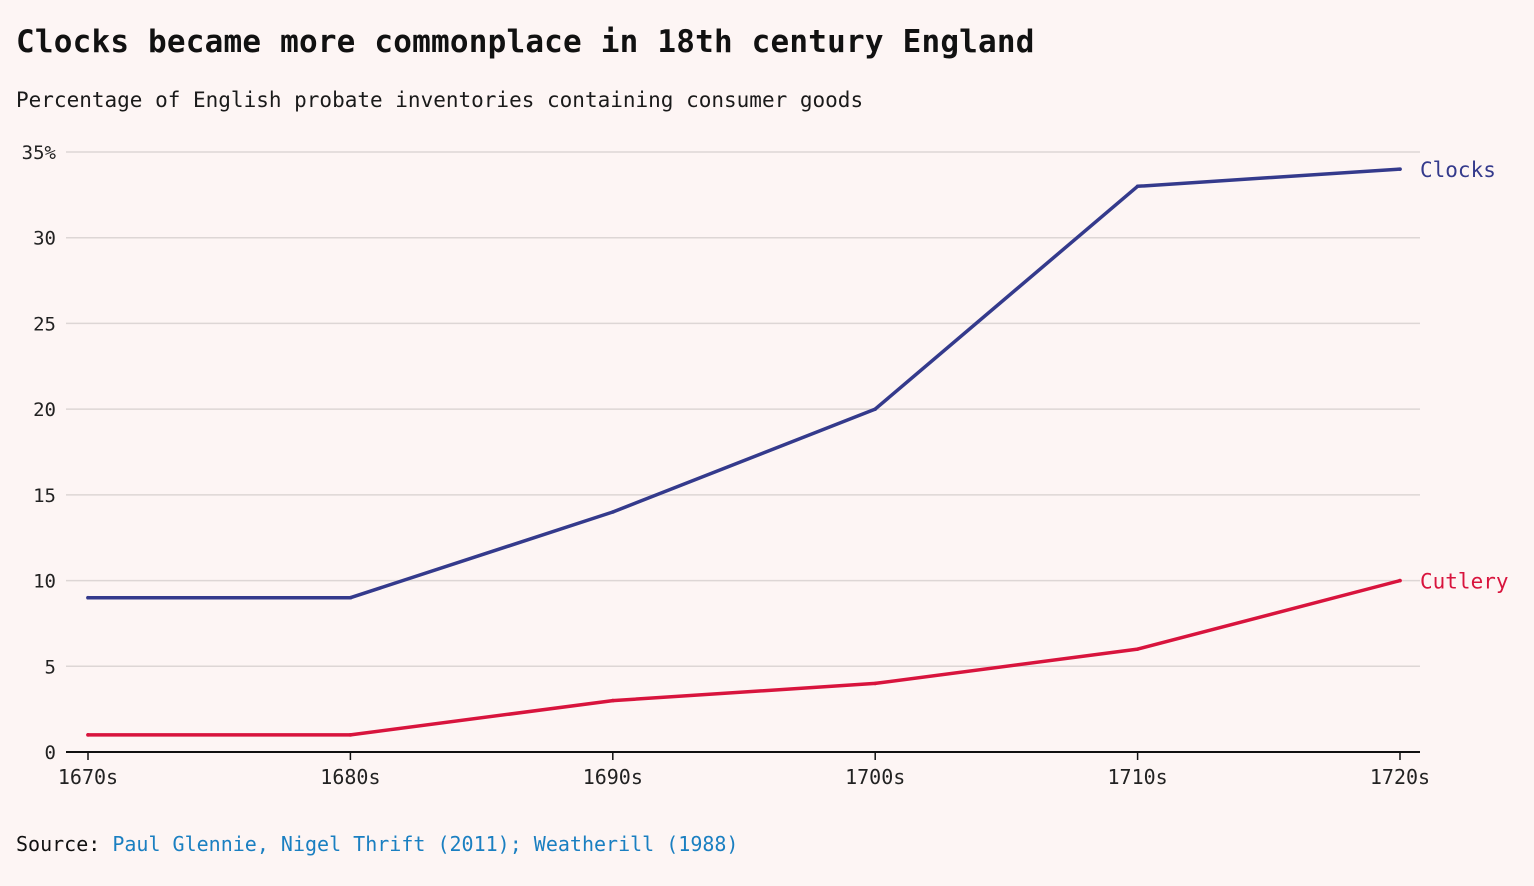 Image resolution: width=1534 pixels, height=886 pixels. Describe the element at coordinates (350, 777) in the screenshot. I see `x-tick-label: 1680s` at that location.